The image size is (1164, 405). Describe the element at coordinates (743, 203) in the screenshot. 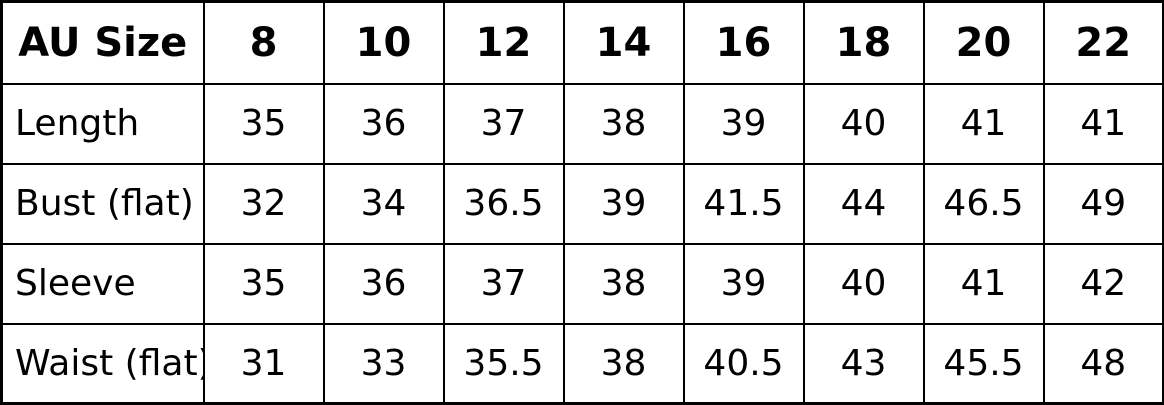

I see `table-cell: 41.5` at that location.